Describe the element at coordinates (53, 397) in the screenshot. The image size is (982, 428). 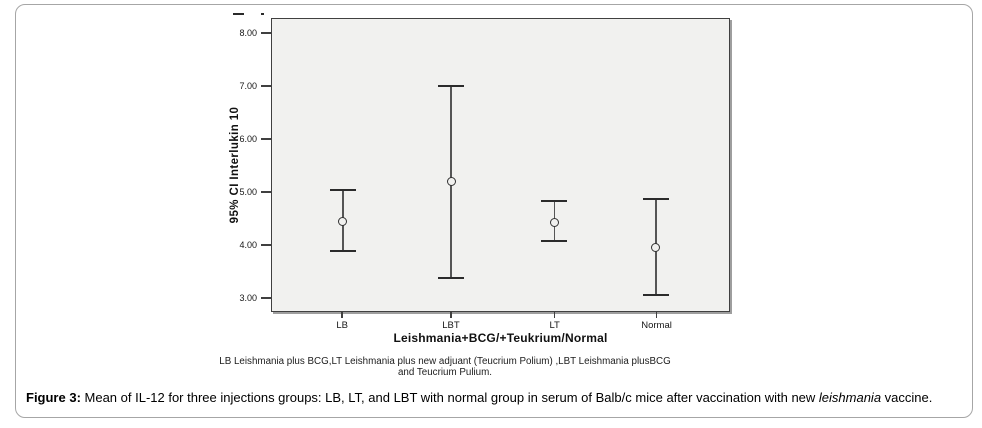
I see `caption-label: Figure 3:` at that location.